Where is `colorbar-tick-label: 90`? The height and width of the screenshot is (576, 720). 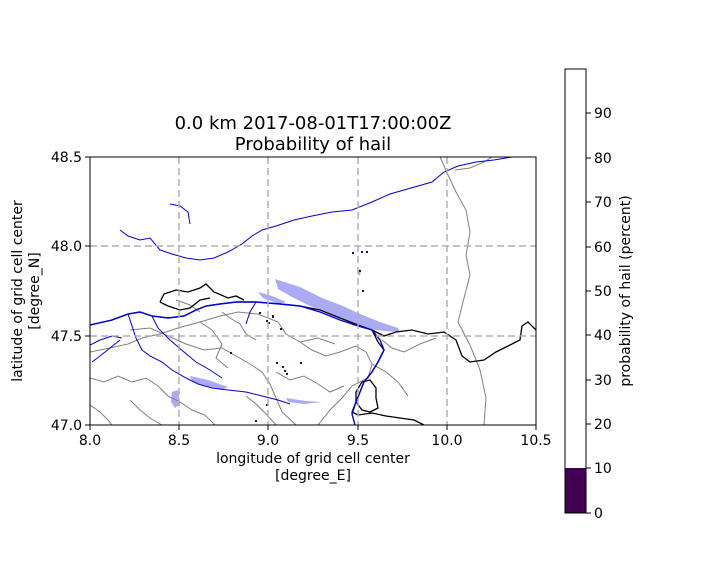
colorbar-tick-label: 90 is located at coordinates (603, 114).